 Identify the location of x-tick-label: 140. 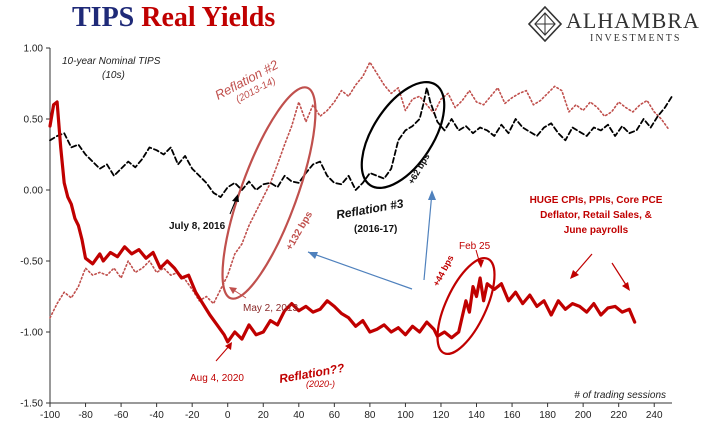
(476, 415).